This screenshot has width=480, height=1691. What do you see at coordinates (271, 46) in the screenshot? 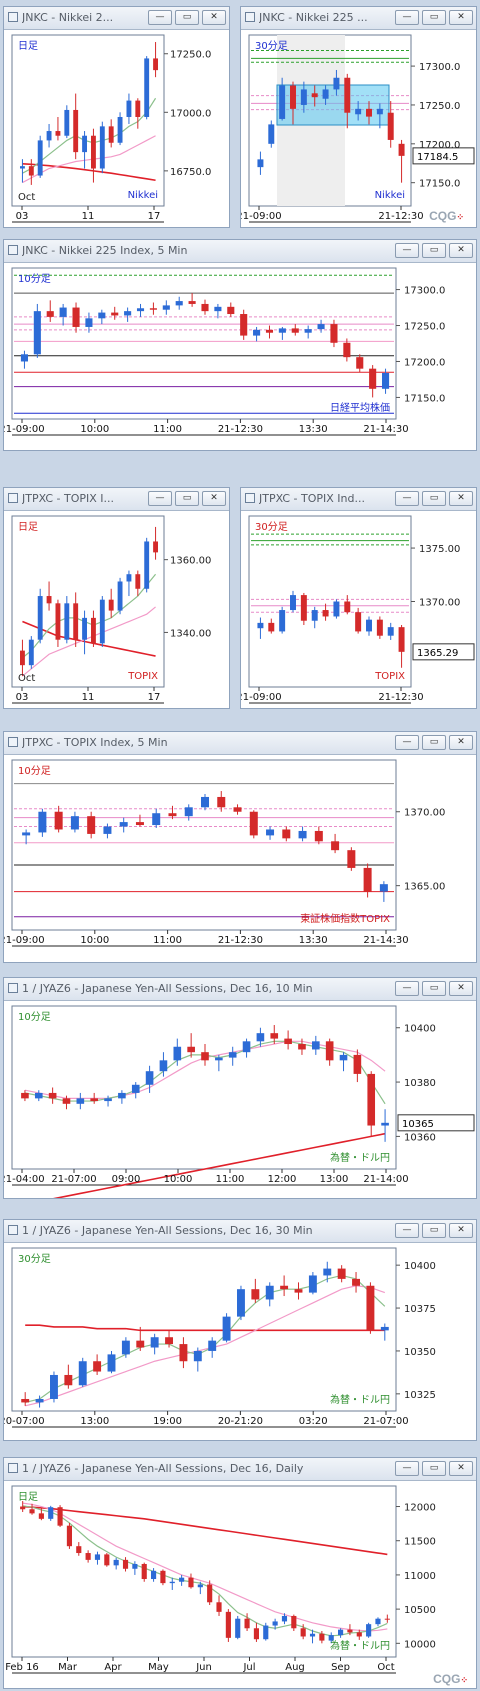
I see `period-label: 30分足` at bounding box center [271, 46].